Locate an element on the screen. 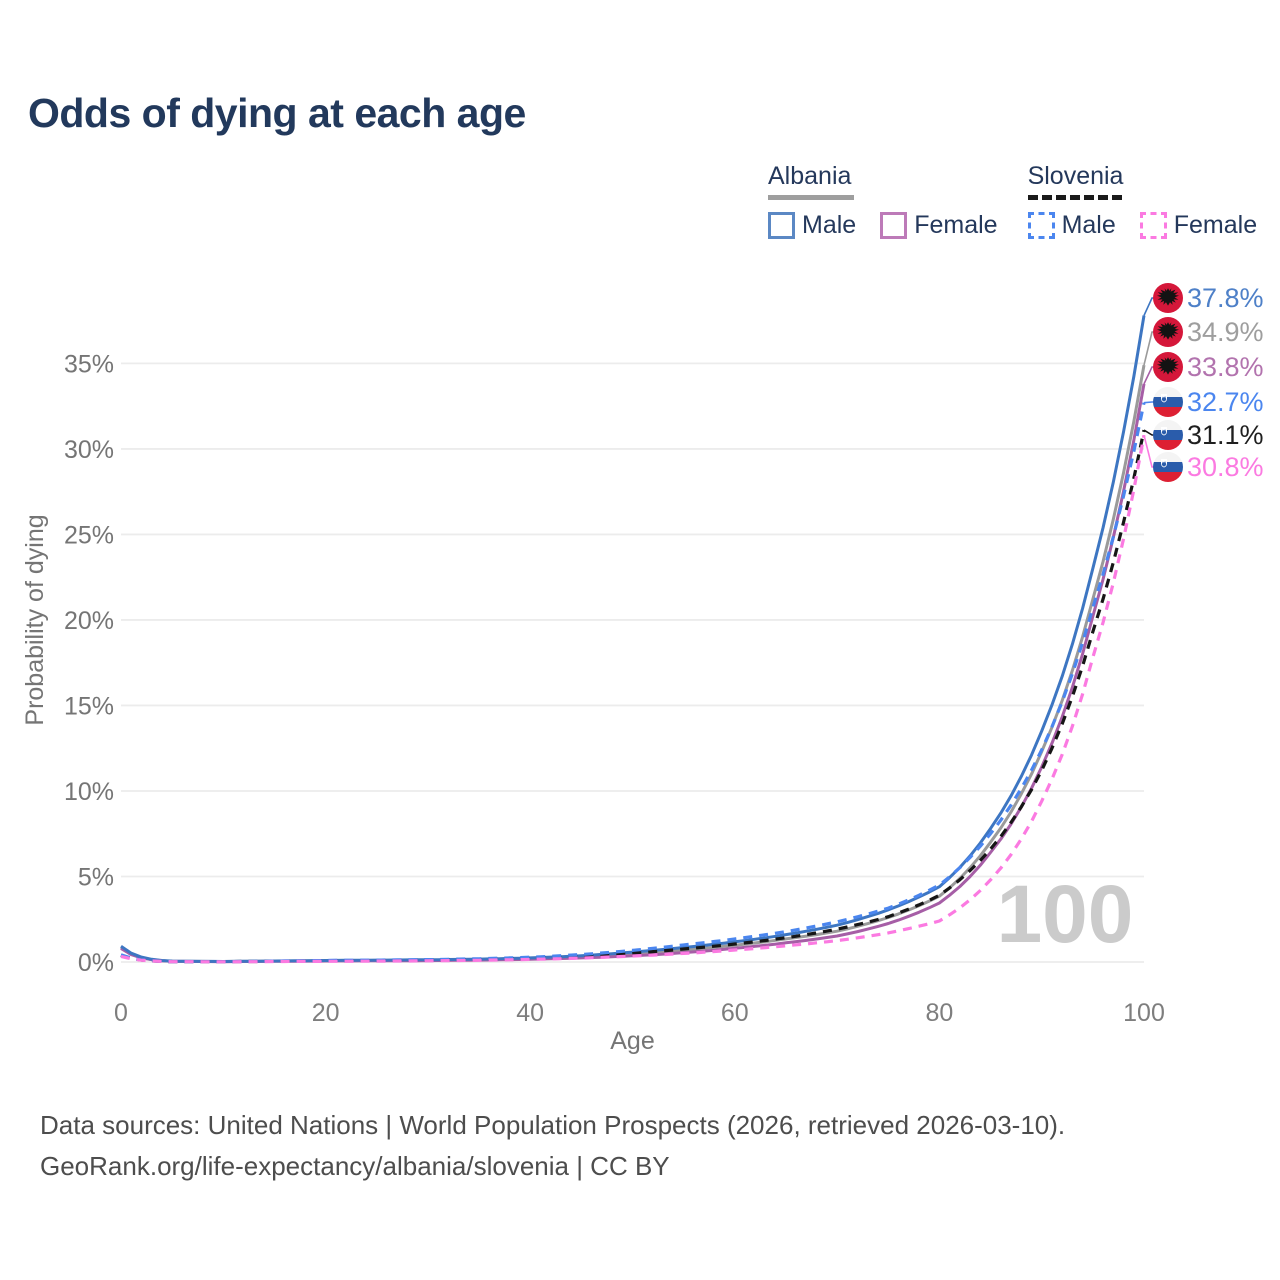 Image resolution: width=1280 pixels, height=1280 pixels. legend-albania-female-label: Female is located at coordinates (956, 225).